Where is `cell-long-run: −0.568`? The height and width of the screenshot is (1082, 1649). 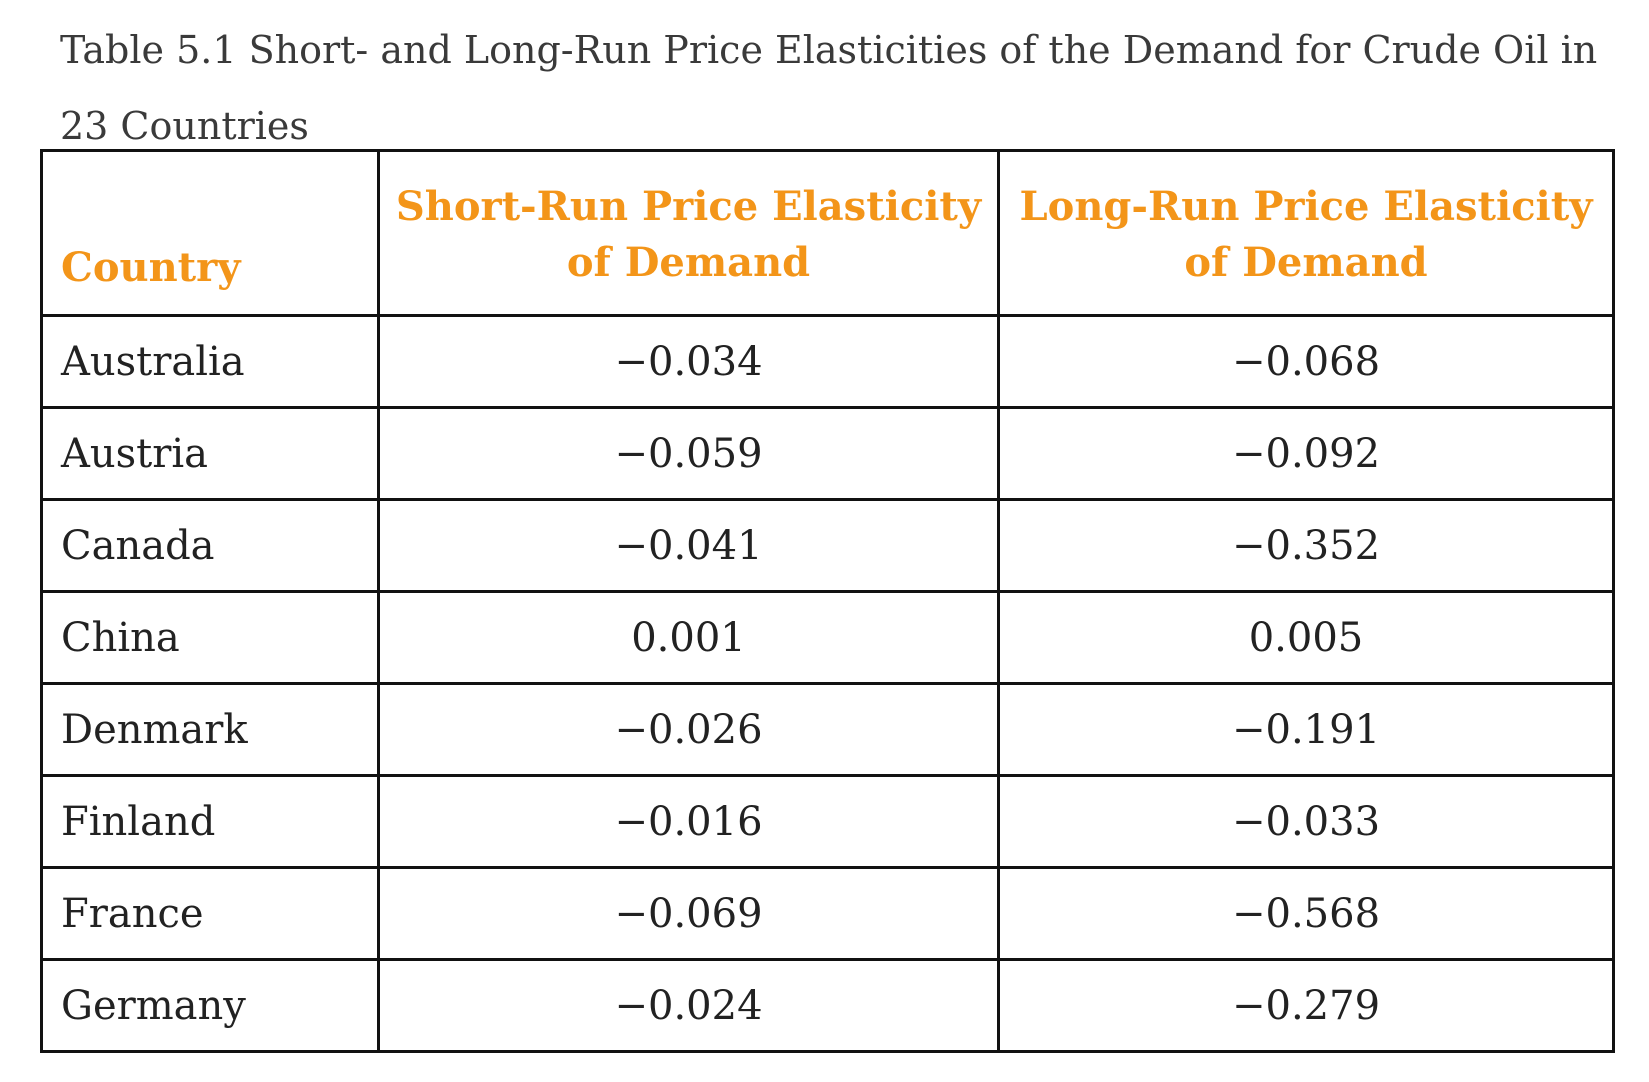
cell-long-run: −0.568 is located at coordinates (1306, 913).